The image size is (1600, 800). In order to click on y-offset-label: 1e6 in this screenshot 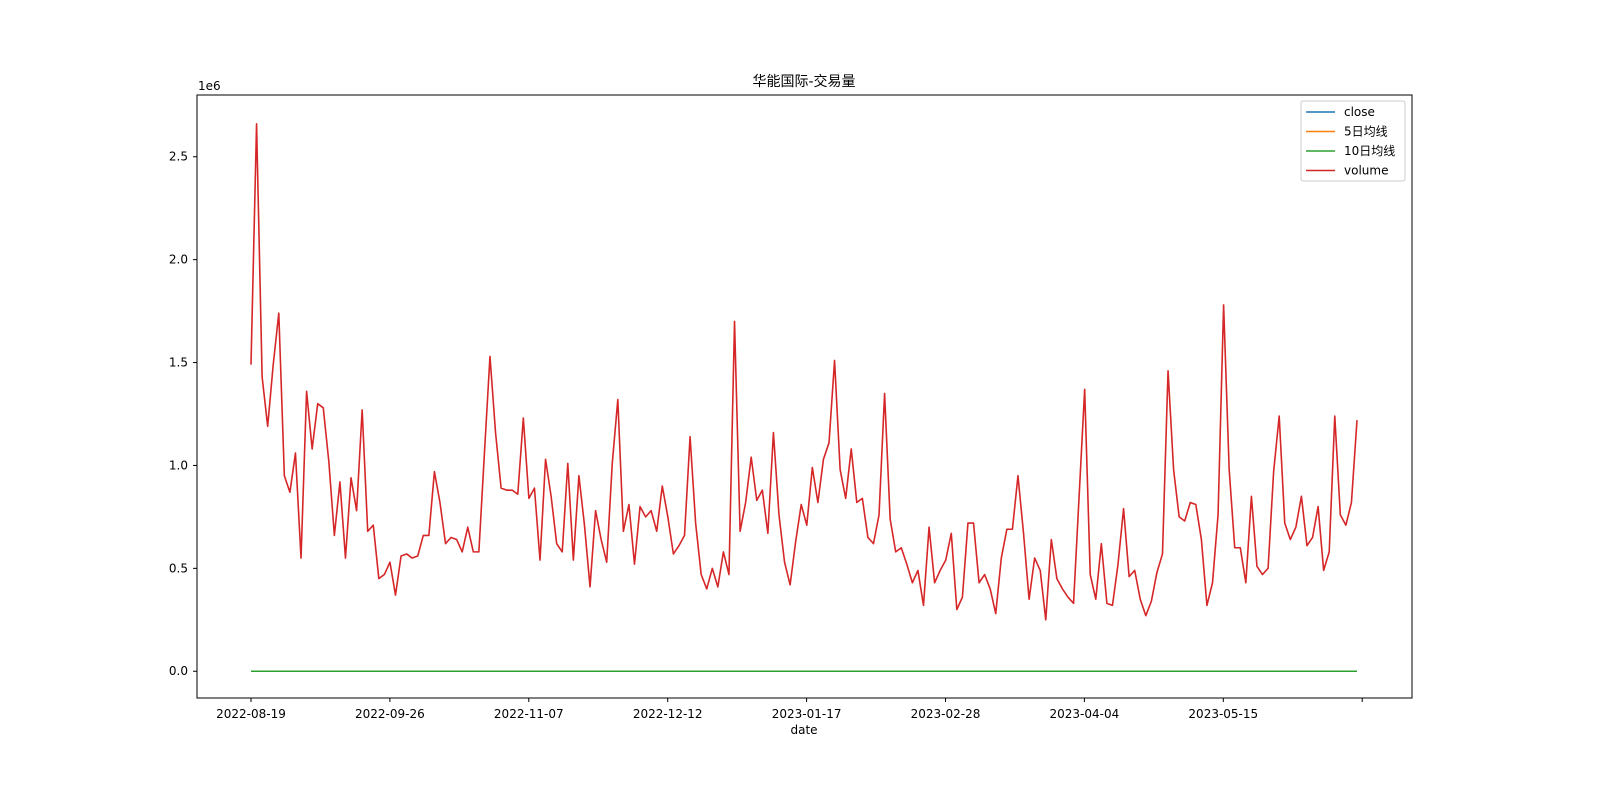, I will do `click(209, 86)`.